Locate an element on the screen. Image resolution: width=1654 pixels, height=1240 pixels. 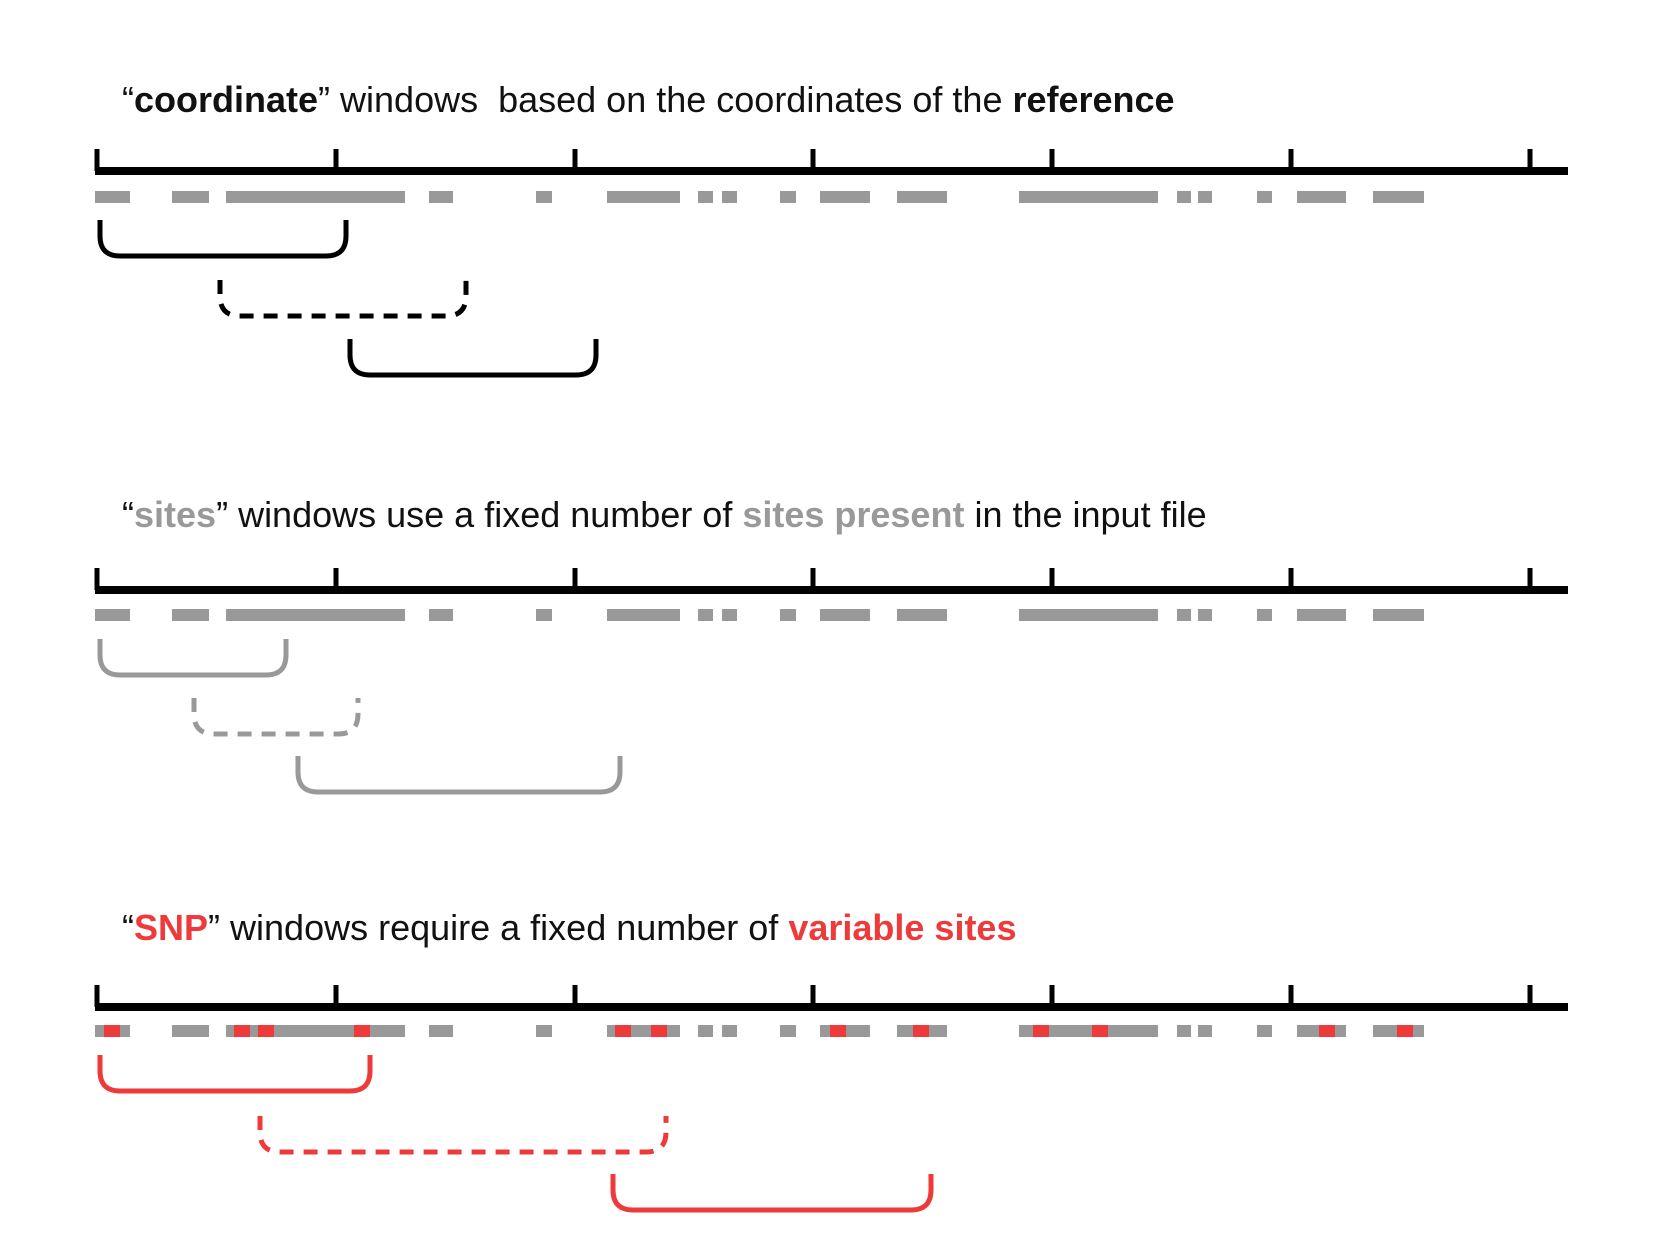
title-emphasis-reference: reference is located at coordinates (1093, 99).